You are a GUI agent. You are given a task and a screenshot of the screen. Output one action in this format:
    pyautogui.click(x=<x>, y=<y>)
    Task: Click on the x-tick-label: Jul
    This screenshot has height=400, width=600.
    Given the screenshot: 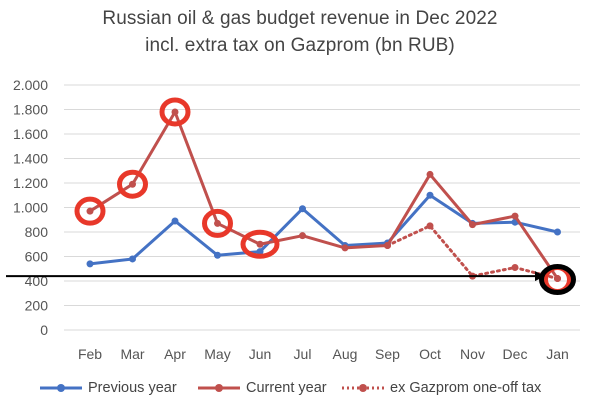 What is the action you would take?
    pyautogui.click(x=303, y=354)
    